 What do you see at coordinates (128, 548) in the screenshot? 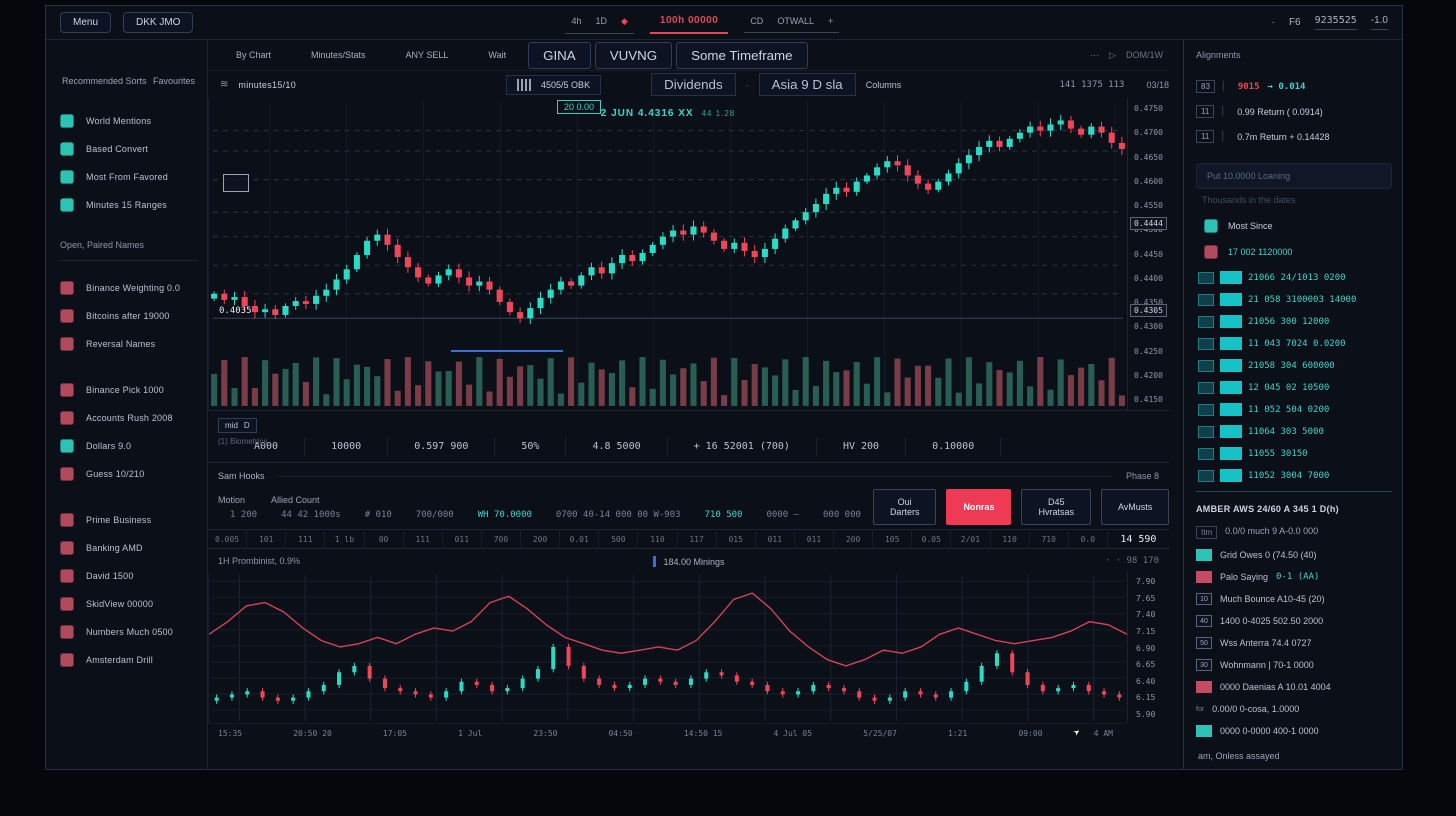
I see `pair-item: Banking AMD` at bounding box center [128, 548].